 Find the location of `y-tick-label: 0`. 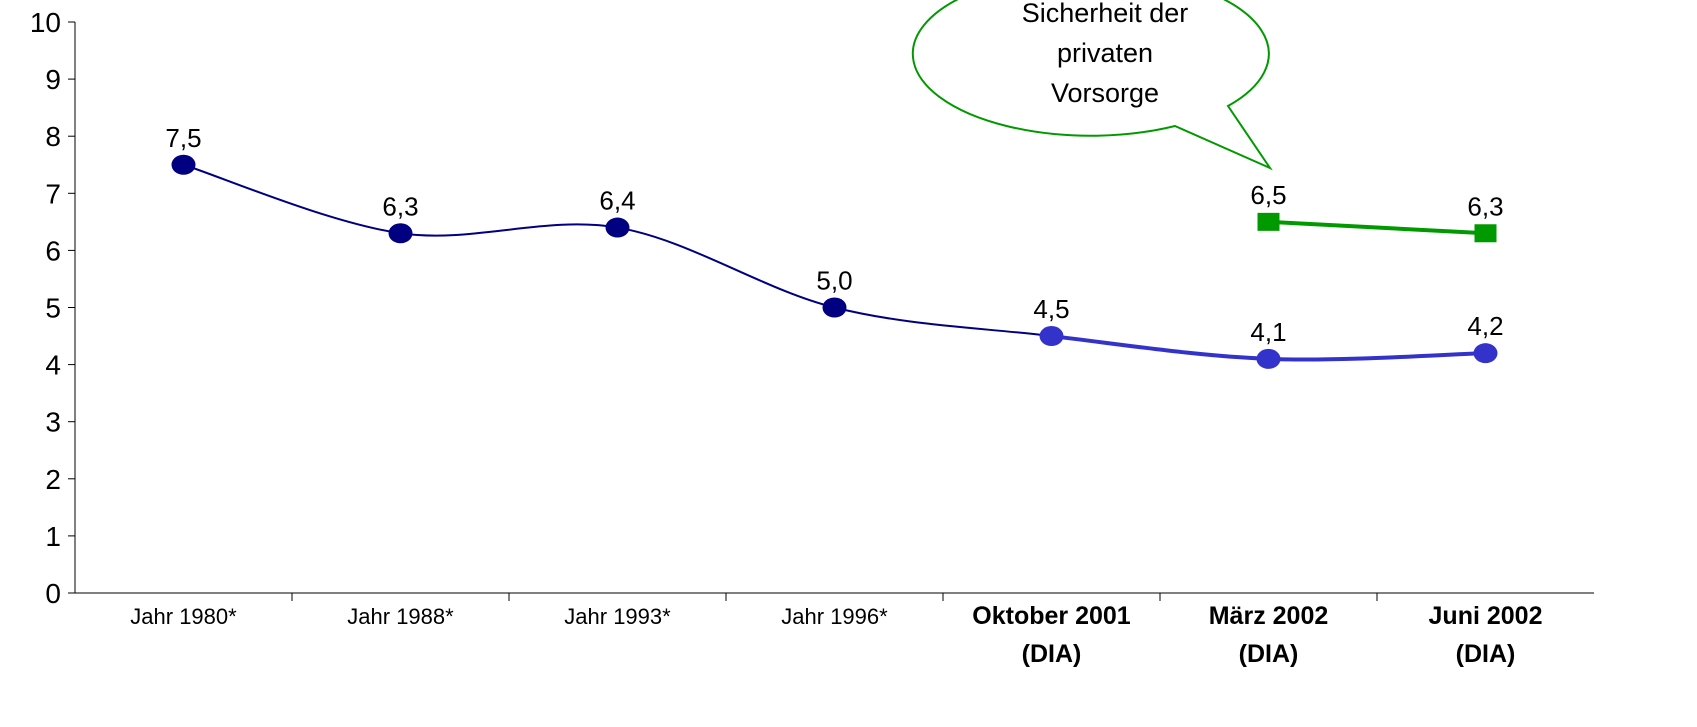

y-tick-label: 0 is located at coordinates (53, 593).